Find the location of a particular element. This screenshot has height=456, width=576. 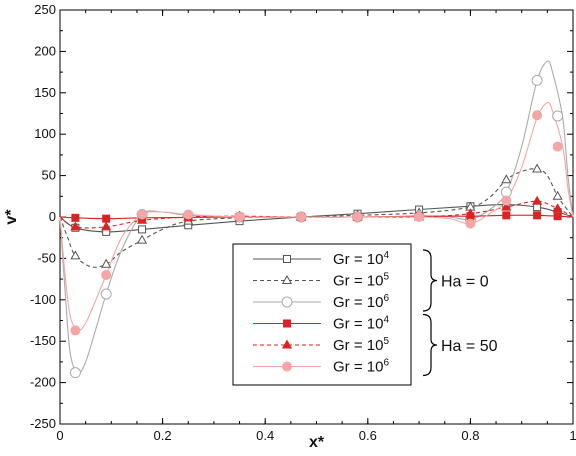

legend-box is located at coordinates (322, 314).